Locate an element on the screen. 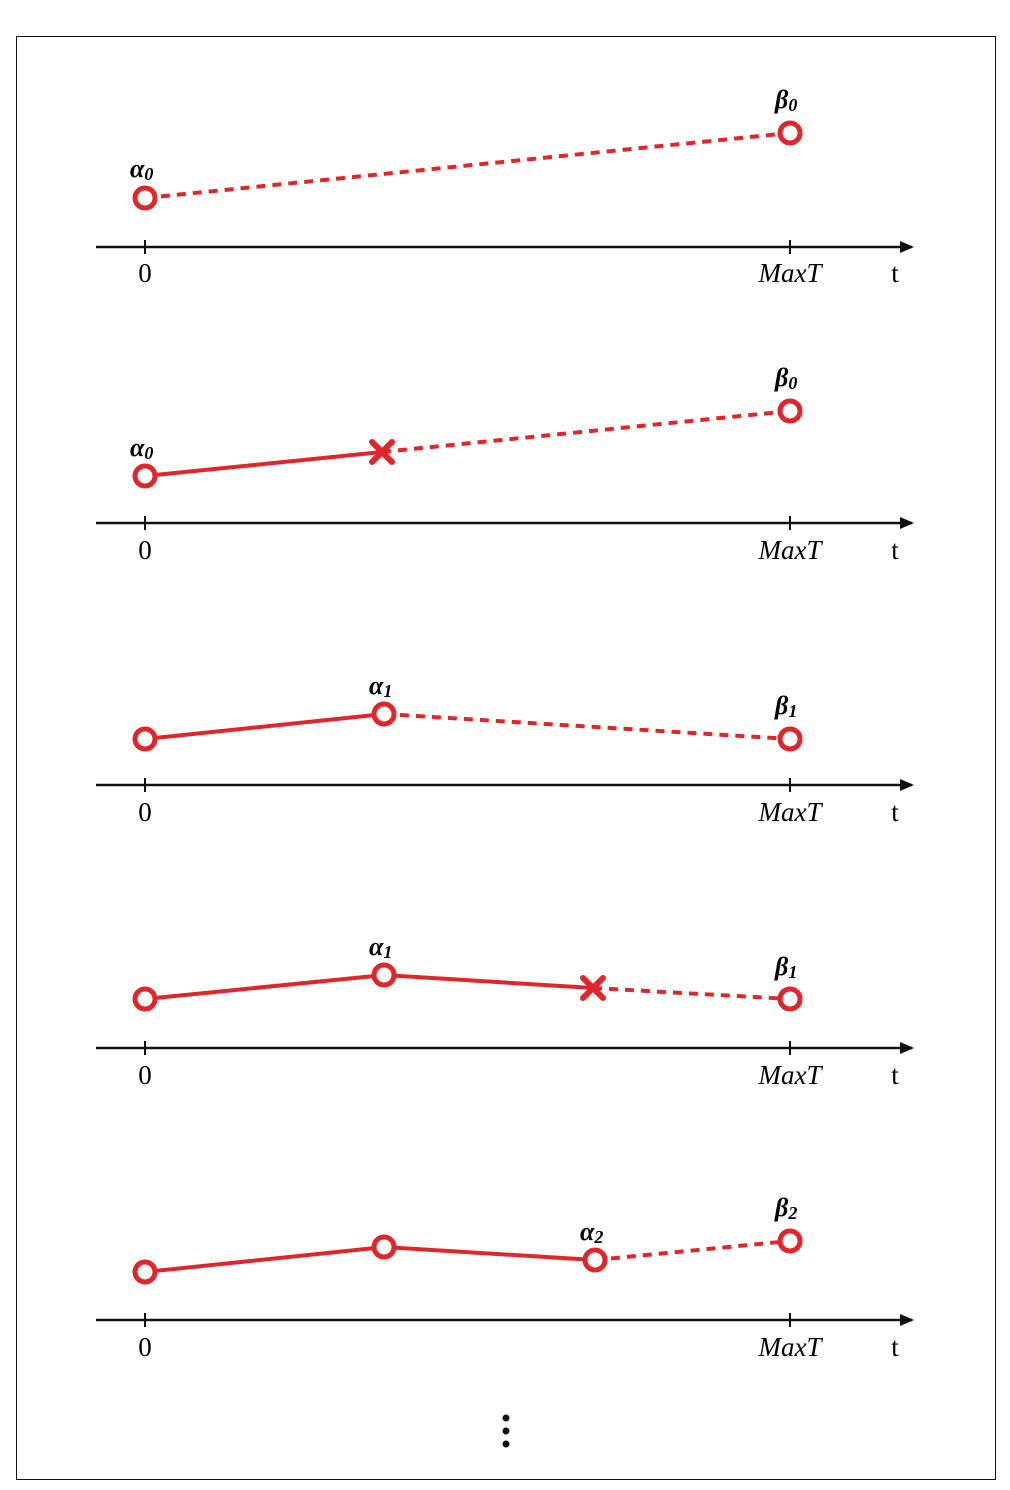  continuation-ellipsis-icon is located at coordinates (506, 1431).